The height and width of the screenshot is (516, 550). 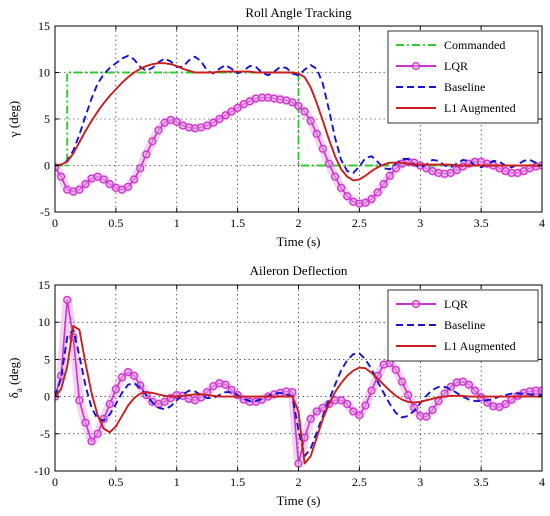 What do you see at coordinates (47, 119) in the screenshot?
I see `y-tick-label: 5` at bounding box center [47, 119].